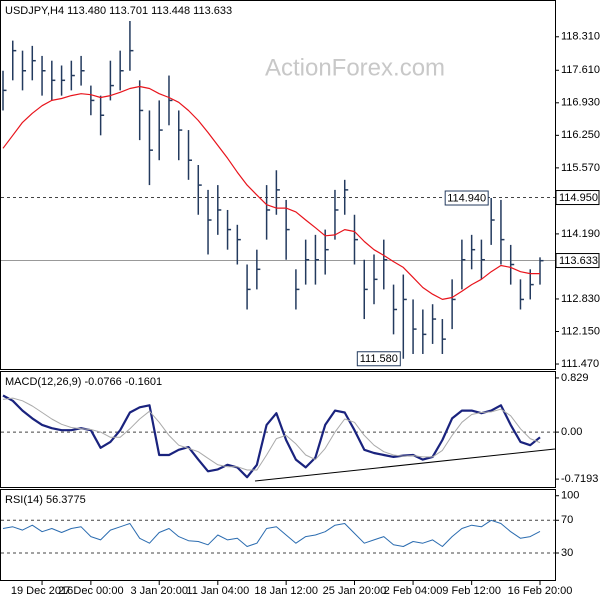  I want to click on y-tick-label: 100, so click(570, 496).